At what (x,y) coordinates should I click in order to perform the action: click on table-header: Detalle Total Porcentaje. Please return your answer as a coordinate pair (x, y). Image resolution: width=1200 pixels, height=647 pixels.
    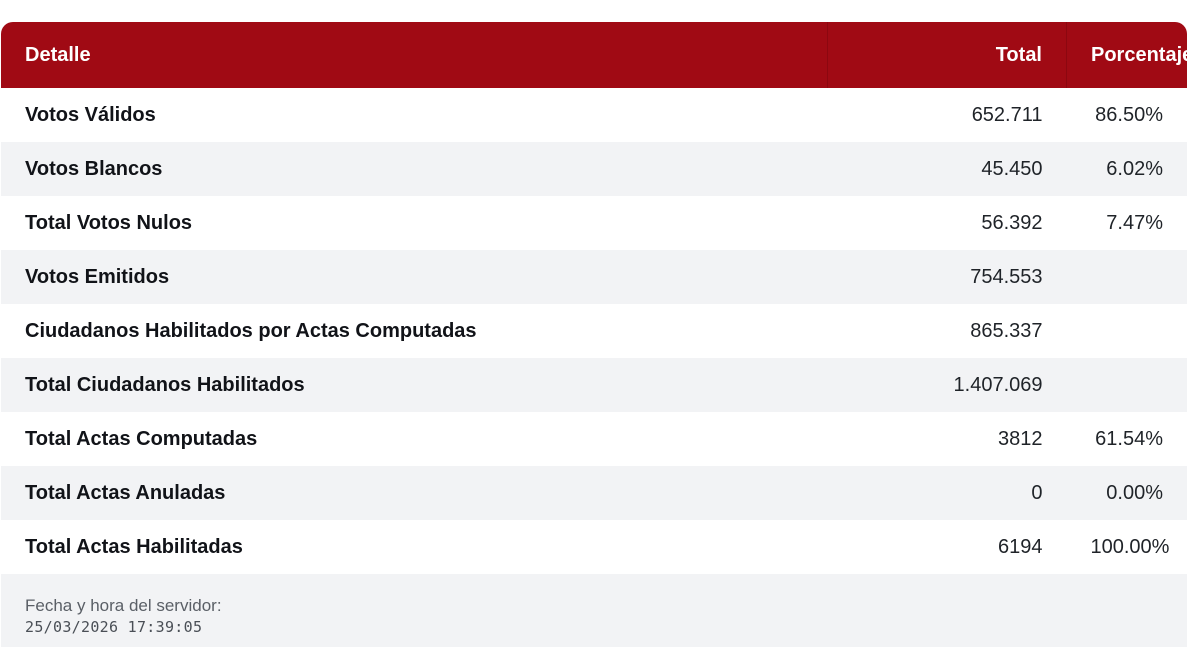
    Looking at the image, I should click on (594, 55).